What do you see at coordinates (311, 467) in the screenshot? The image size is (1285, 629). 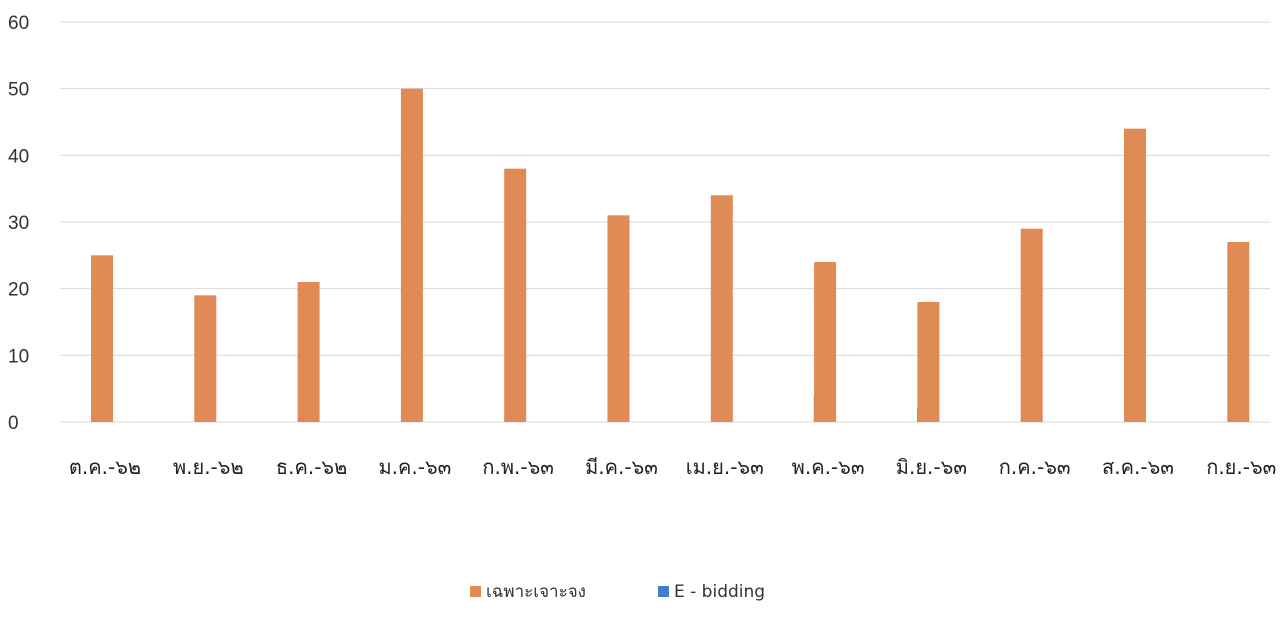 I see `x-tick-label: ธ.ค.-๖๒` at bounding box center [311, 467].